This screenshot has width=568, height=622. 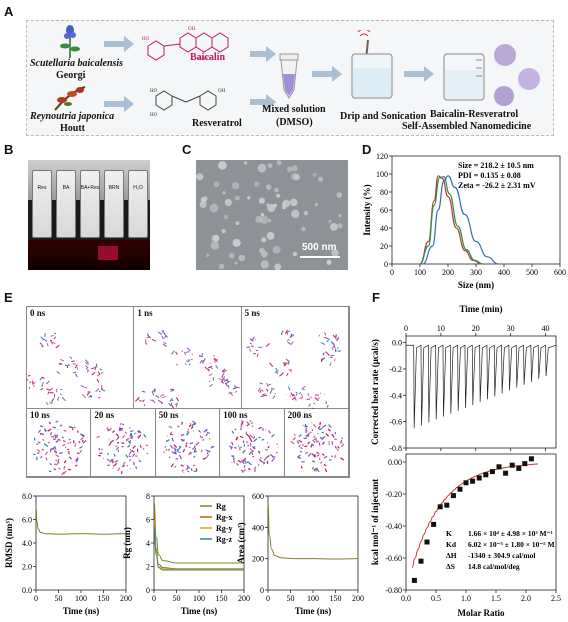 I want to click on x-axis-label: Size (nm), so click(x=476, y=285).